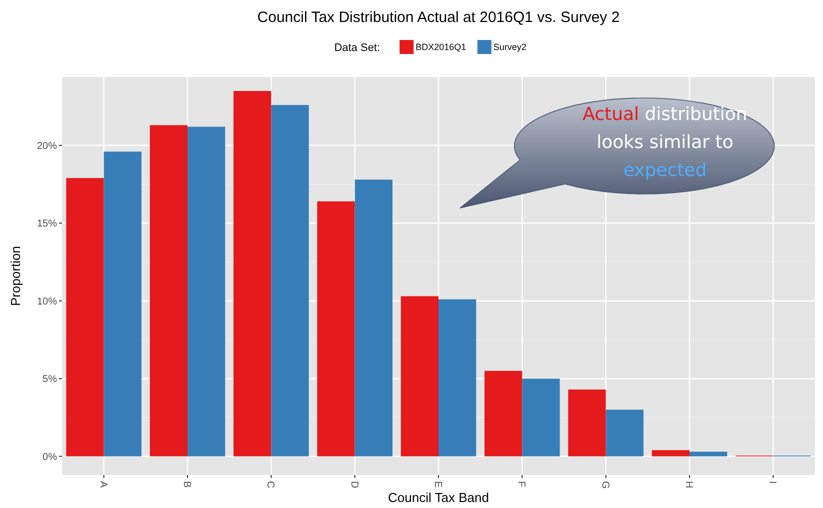 Image resolution: width=823 pixels, height=508 pixels. What do you see at coordinates (15, 276) in the screenshot?
I see `y-axis-title: Proportion` at bounding box center [15, 276].